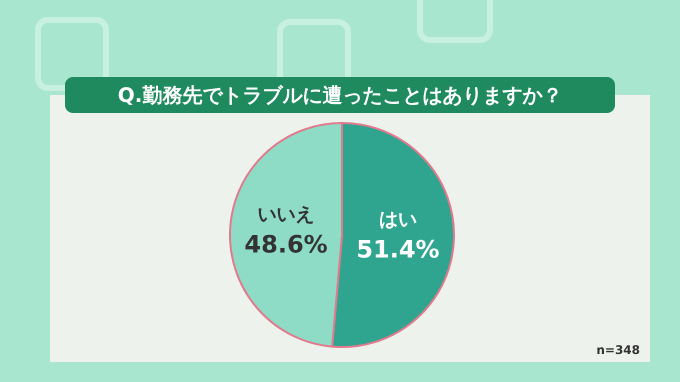 This screenshot has width=680, height=382. Describe the element at coordinates (286, 215) in the screenshot. I see `slice-label: いいえ` at that location.